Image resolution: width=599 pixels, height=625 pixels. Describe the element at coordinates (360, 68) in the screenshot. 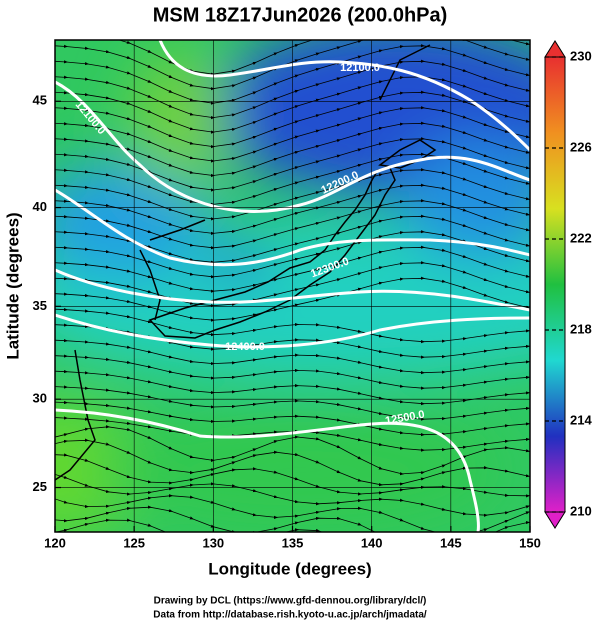

I see `contour-label: 12100.0` at that location.